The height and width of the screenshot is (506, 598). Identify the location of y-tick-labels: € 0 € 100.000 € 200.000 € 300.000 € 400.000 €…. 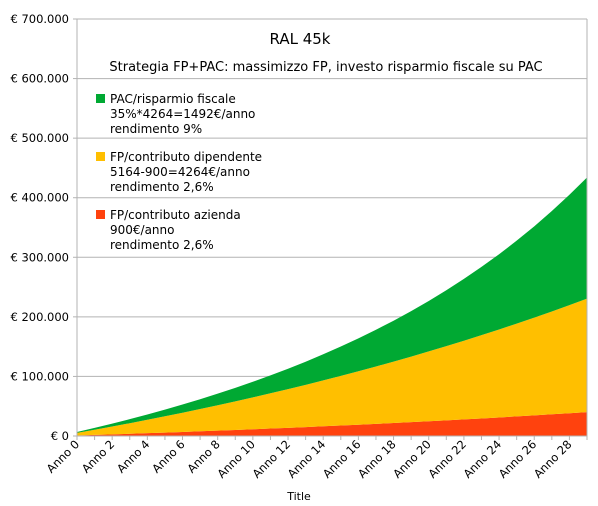
(39, 227).